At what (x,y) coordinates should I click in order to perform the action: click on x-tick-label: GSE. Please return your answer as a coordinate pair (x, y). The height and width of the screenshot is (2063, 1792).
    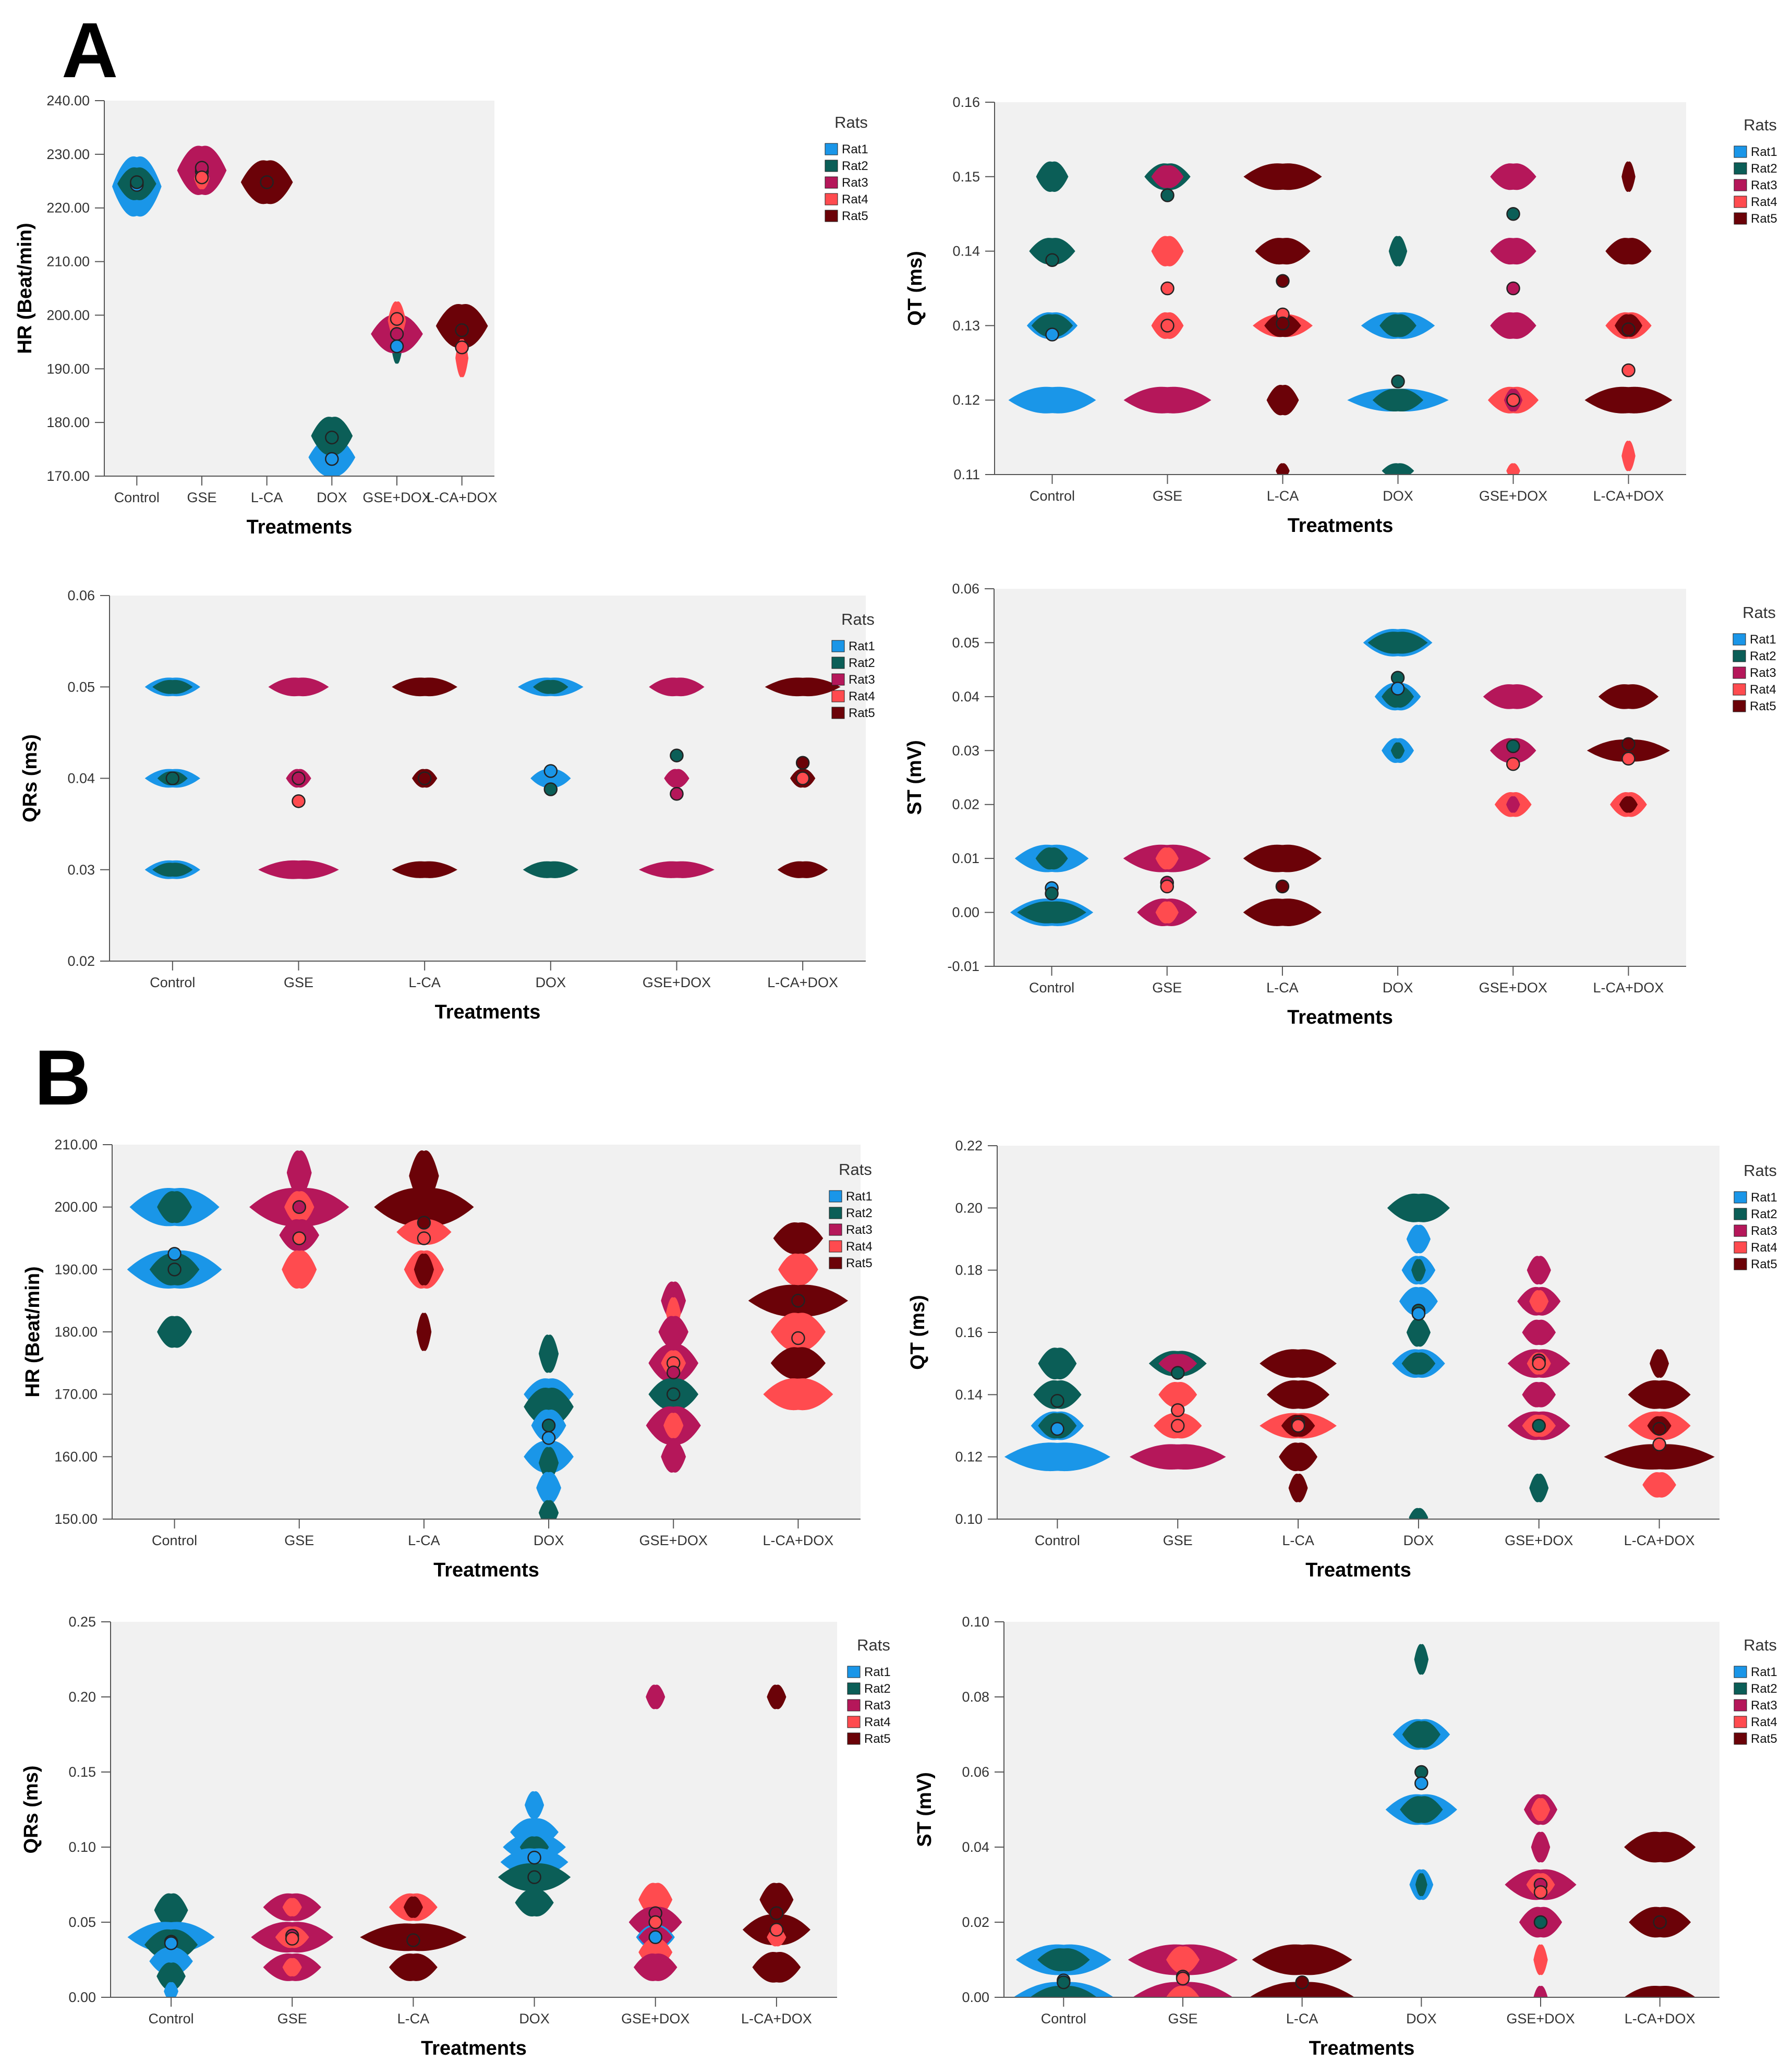
    Looking at the image, I should click on (1167, 496).